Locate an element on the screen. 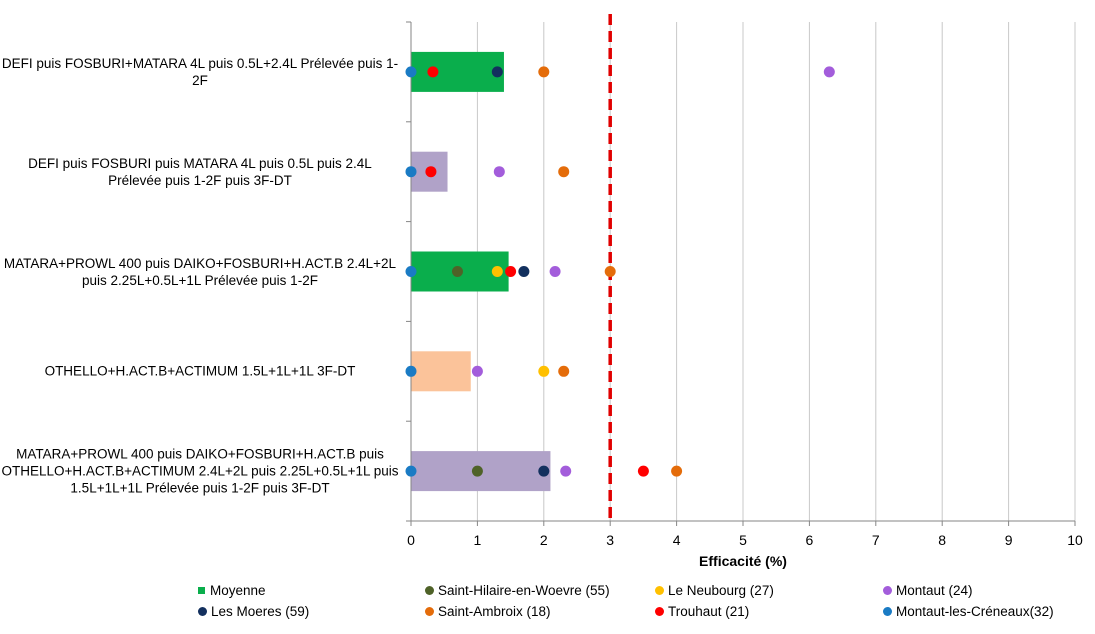 The height and width of the screenshot is (634, 1095). legend-item: Trouhaut (21) is located at coordinates (702, 611).